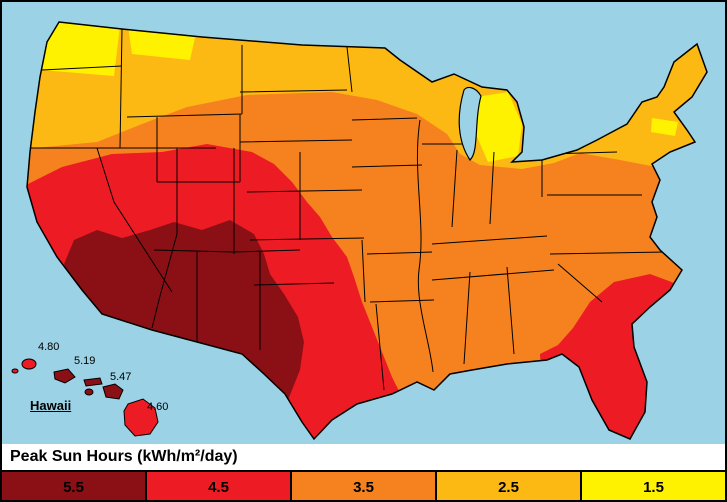 This screenshot has height=502, width=727. What do you see at coordinates (29, 364) in the screenshot?
I see `hawaii-island-kauai` at bounding box center [29, 364].